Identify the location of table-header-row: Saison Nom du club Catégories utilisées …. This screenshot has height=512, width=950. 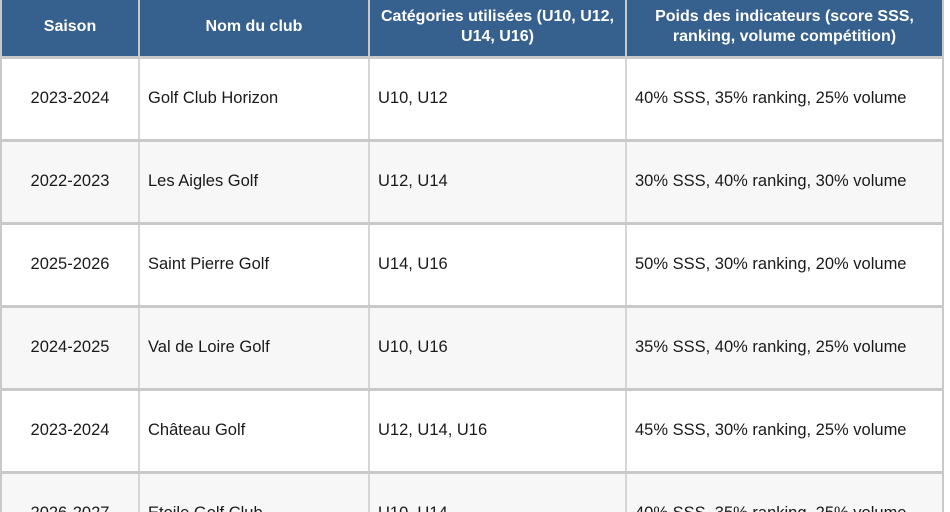
(472, 29).